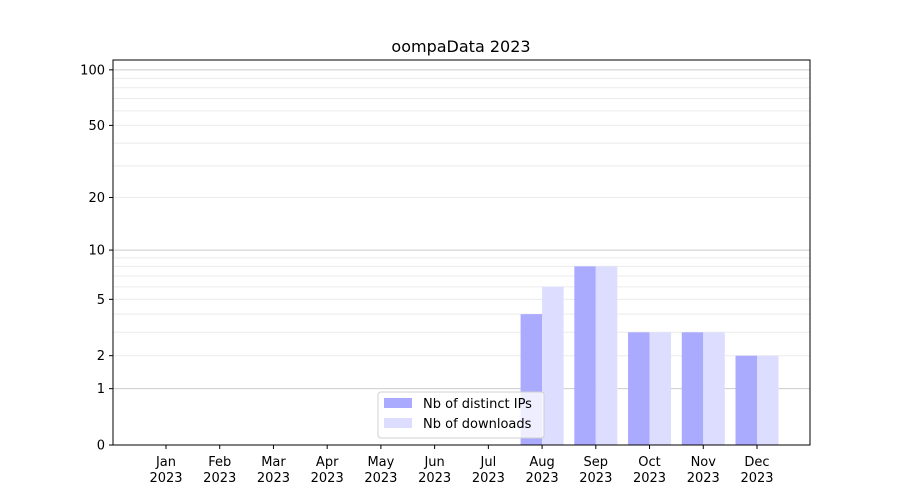 The image size is (900, 504). I want to click on x-tick-label: Feb 2023, so click(219, 470).